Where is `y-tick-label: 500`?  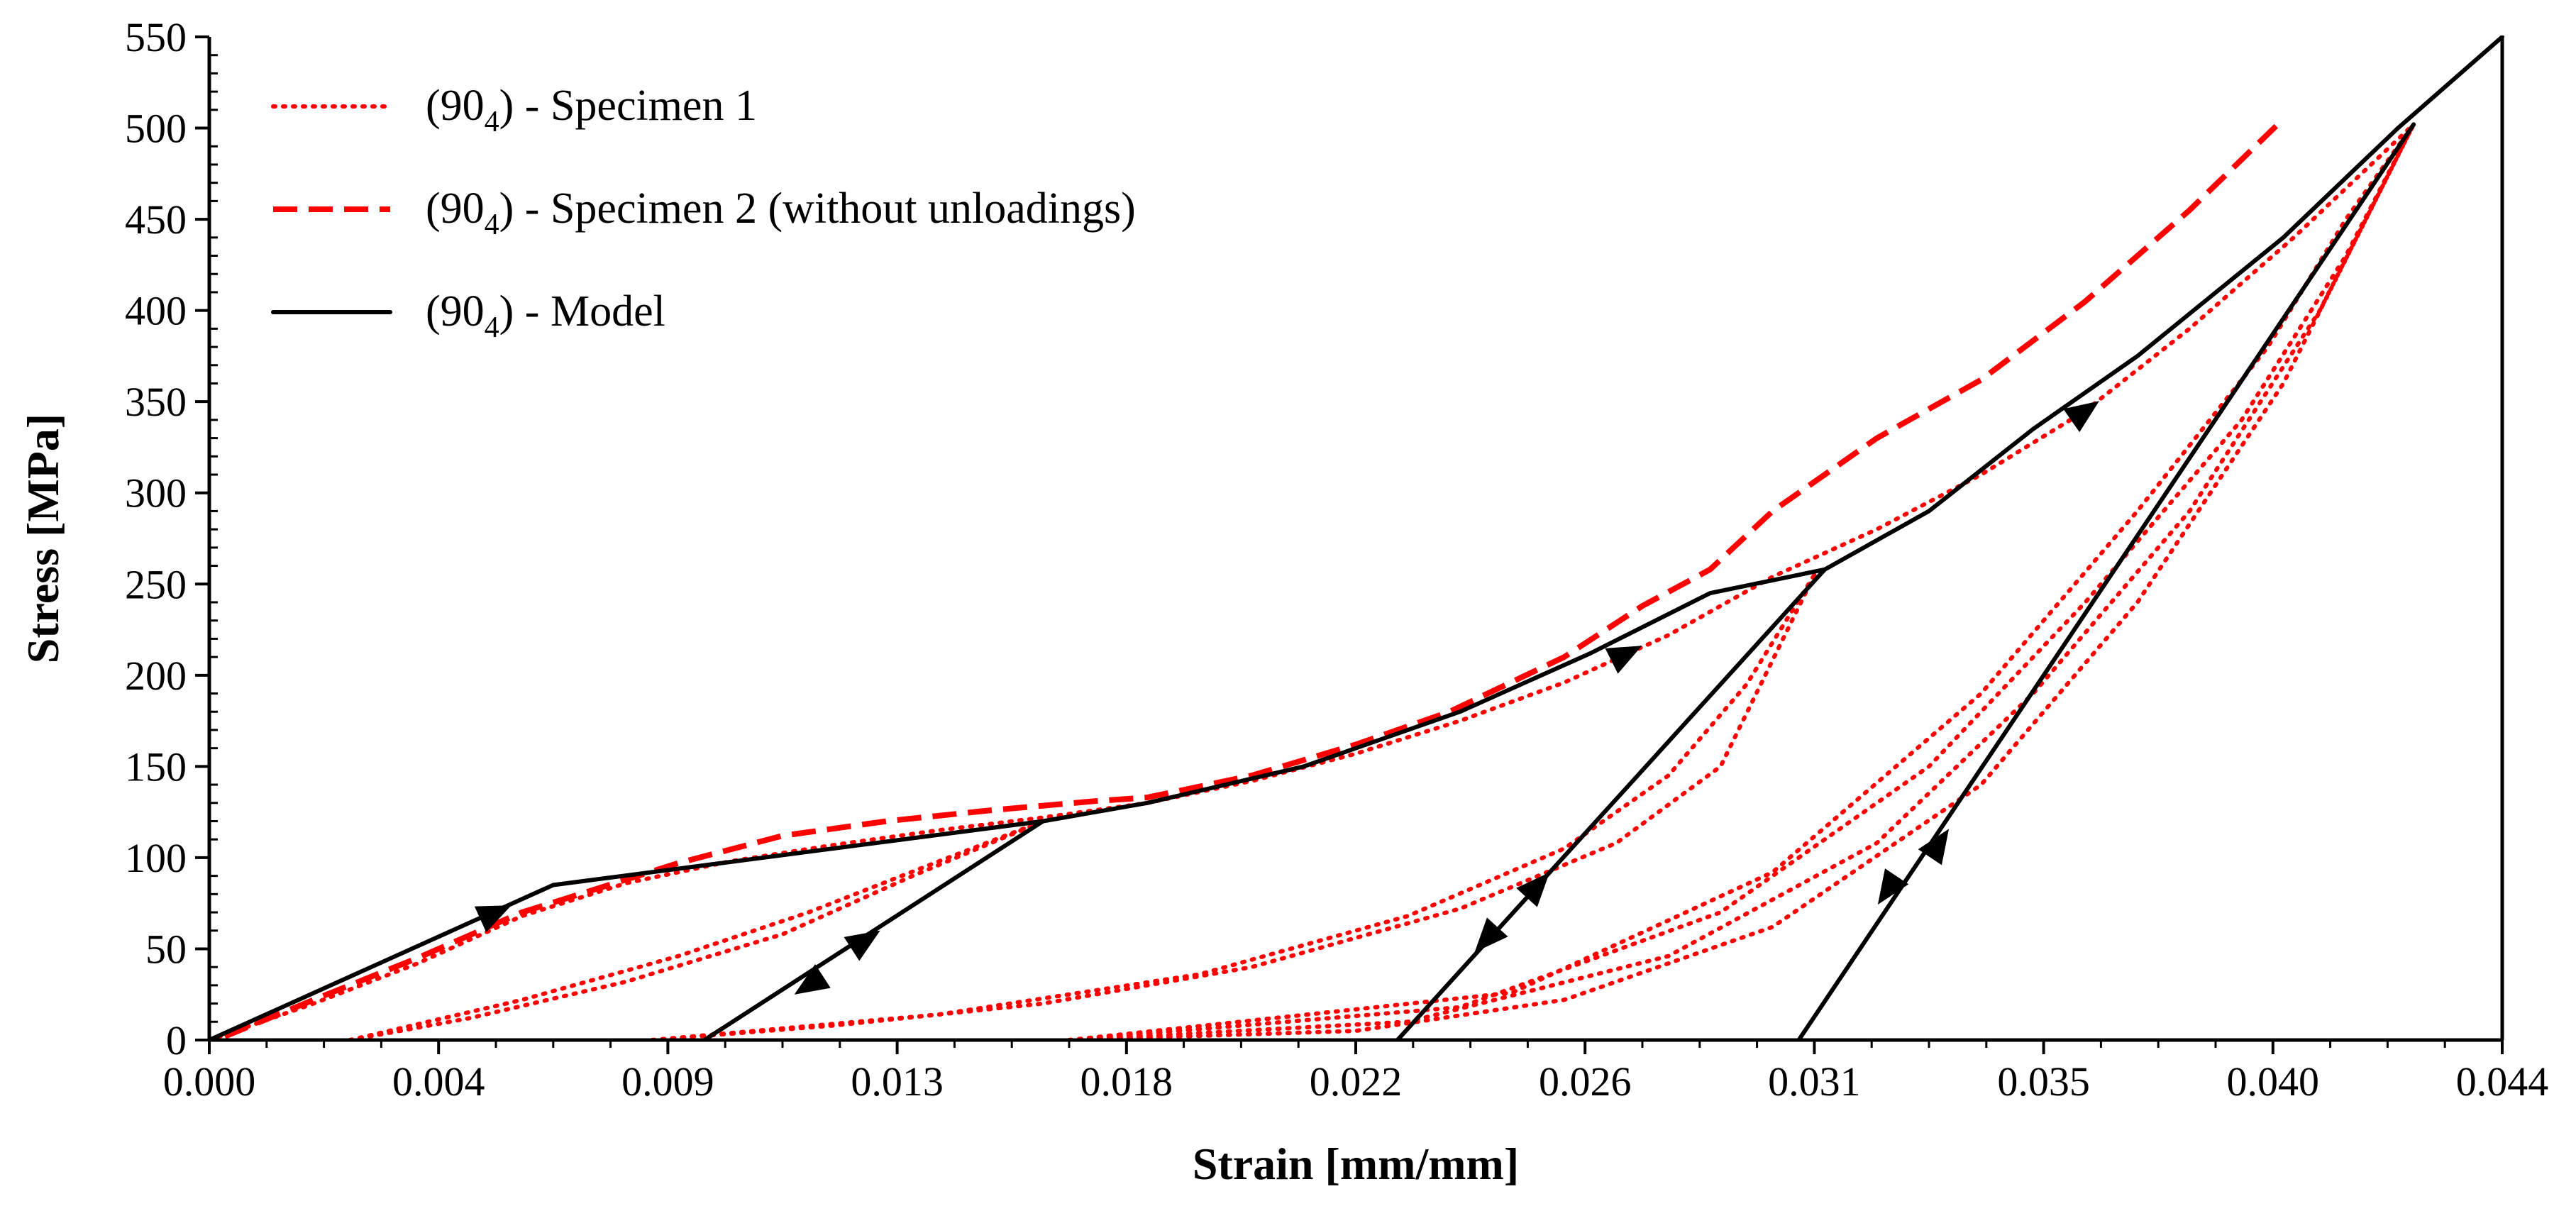
y-tick-label: 500 is located at coordinates (156, 129).